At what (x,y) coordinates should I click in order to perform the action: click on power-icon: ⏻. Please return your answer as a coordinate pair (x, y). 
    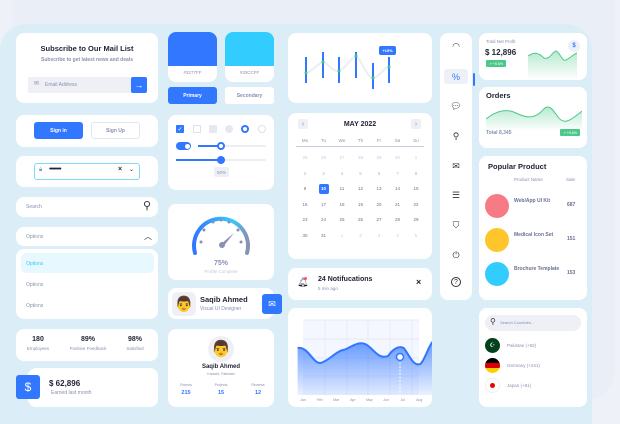
    Looking at the image, I should click on (456, 255).